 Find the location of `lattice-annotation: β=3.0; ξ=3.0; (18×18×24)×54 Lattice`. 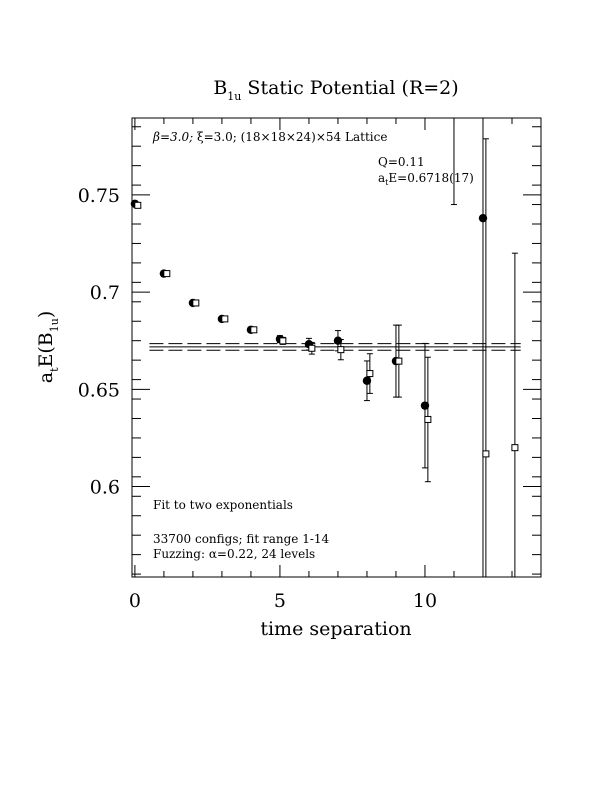

lattice-annotation: β=3.0; ξ=3.0; (18×18×24)×54 Lattice is located at coordinates (269, 137).